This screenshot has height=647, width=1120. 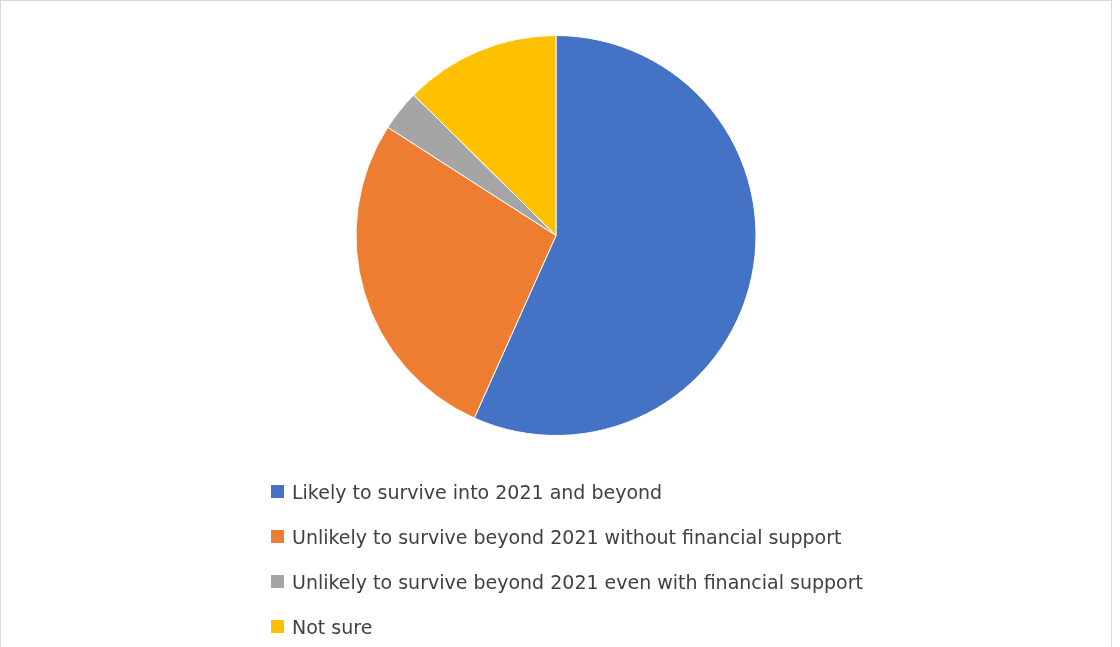 What do you see at coordinates (577, 581) in the screenshot?
I see `legend-label: Unlikely to survive beyond 2021 even with financial support` at bounding box center [577, 581].